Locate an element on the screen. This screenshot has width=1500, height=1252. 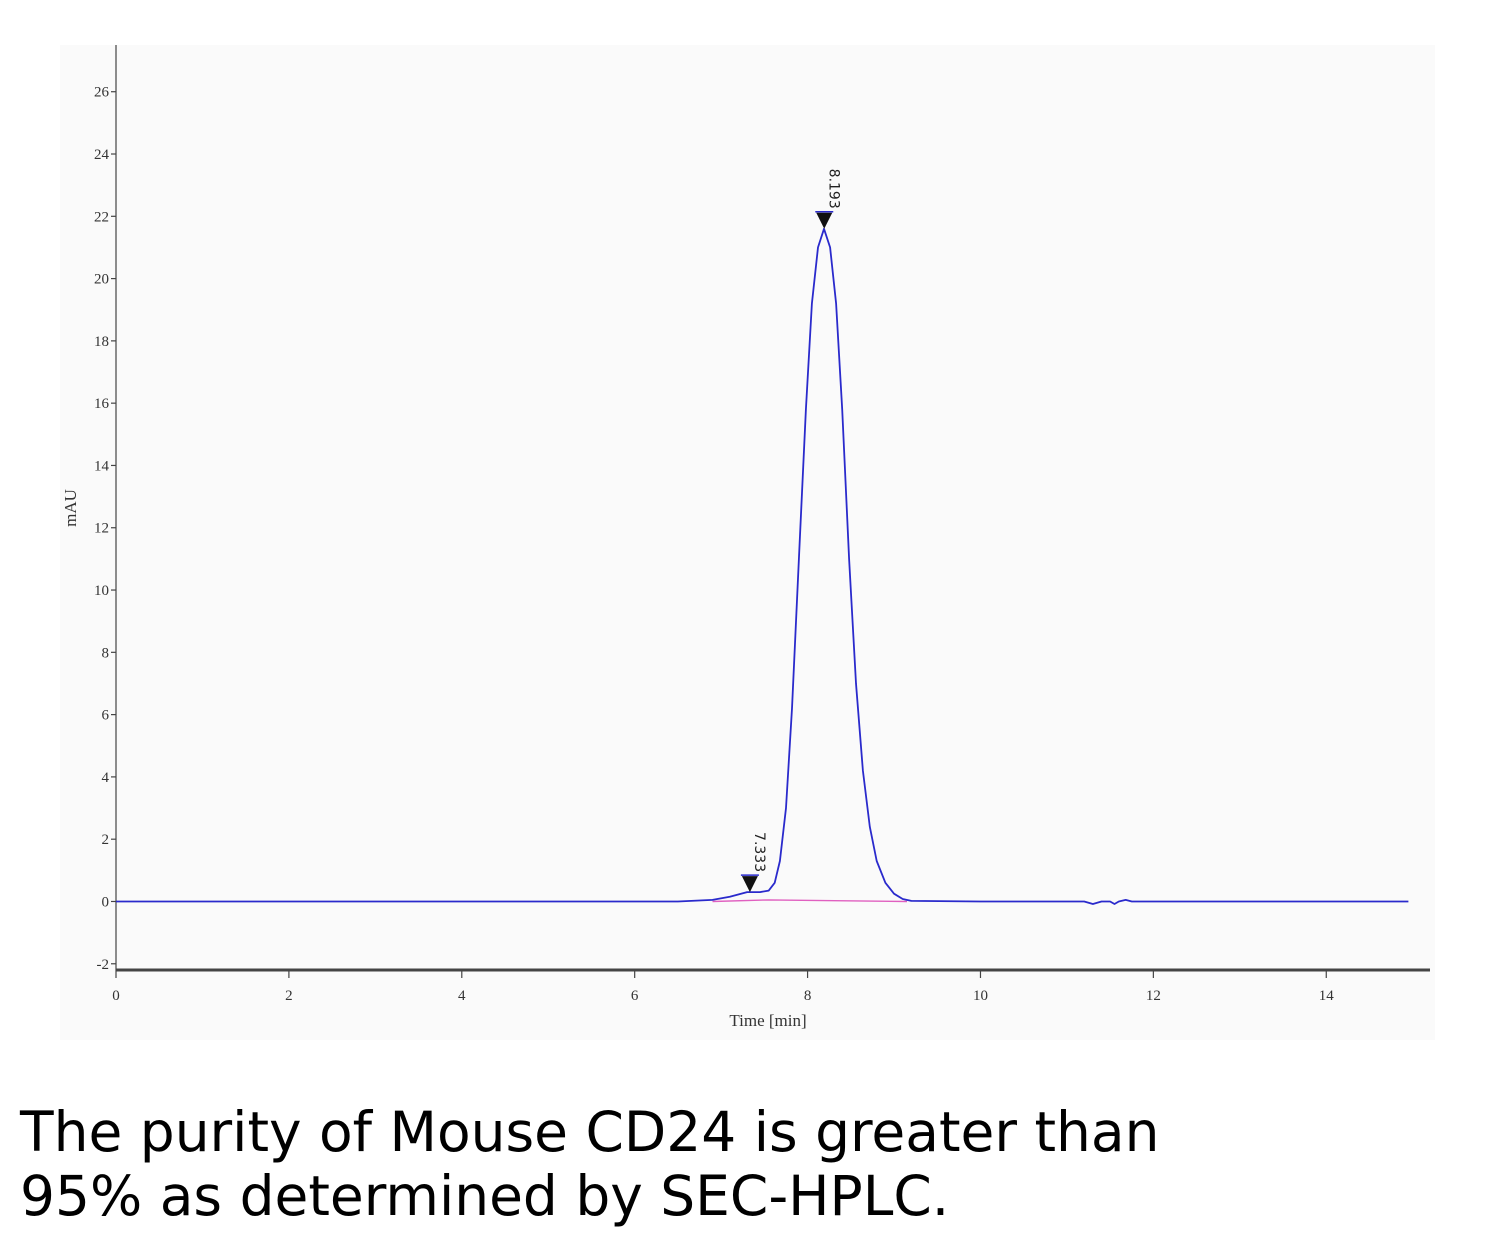
peaks-layer: 7.333 8.193 is located at coordinates (790, 531).